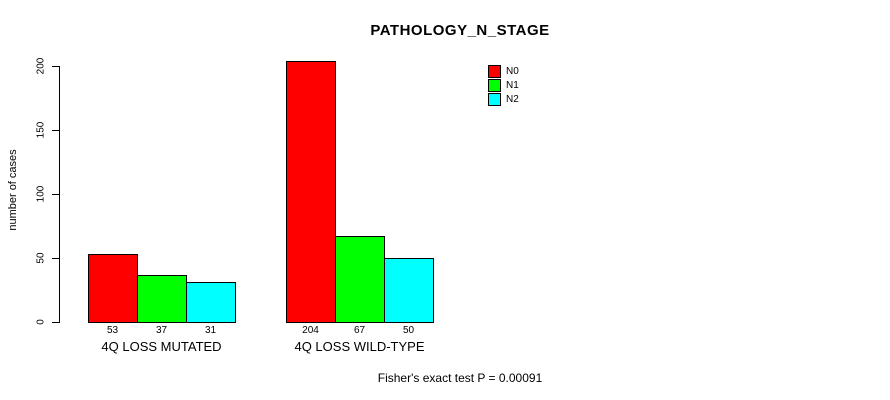 The width and height of the screenshot is (890, 400). I want to click on legend-swatch-n2, so click(494, 99).